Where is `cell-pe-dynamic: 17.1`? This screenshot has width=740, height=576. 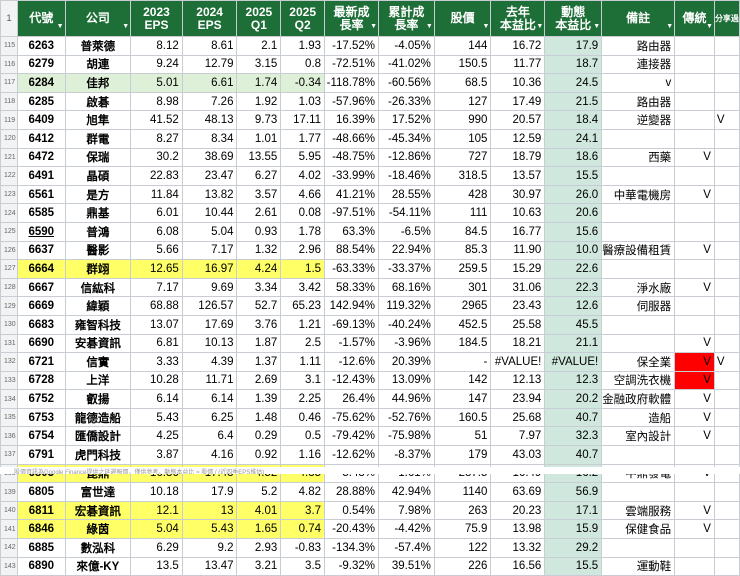
cell-pe-dynamic: 17.1 is located at coordinates (573, 510).